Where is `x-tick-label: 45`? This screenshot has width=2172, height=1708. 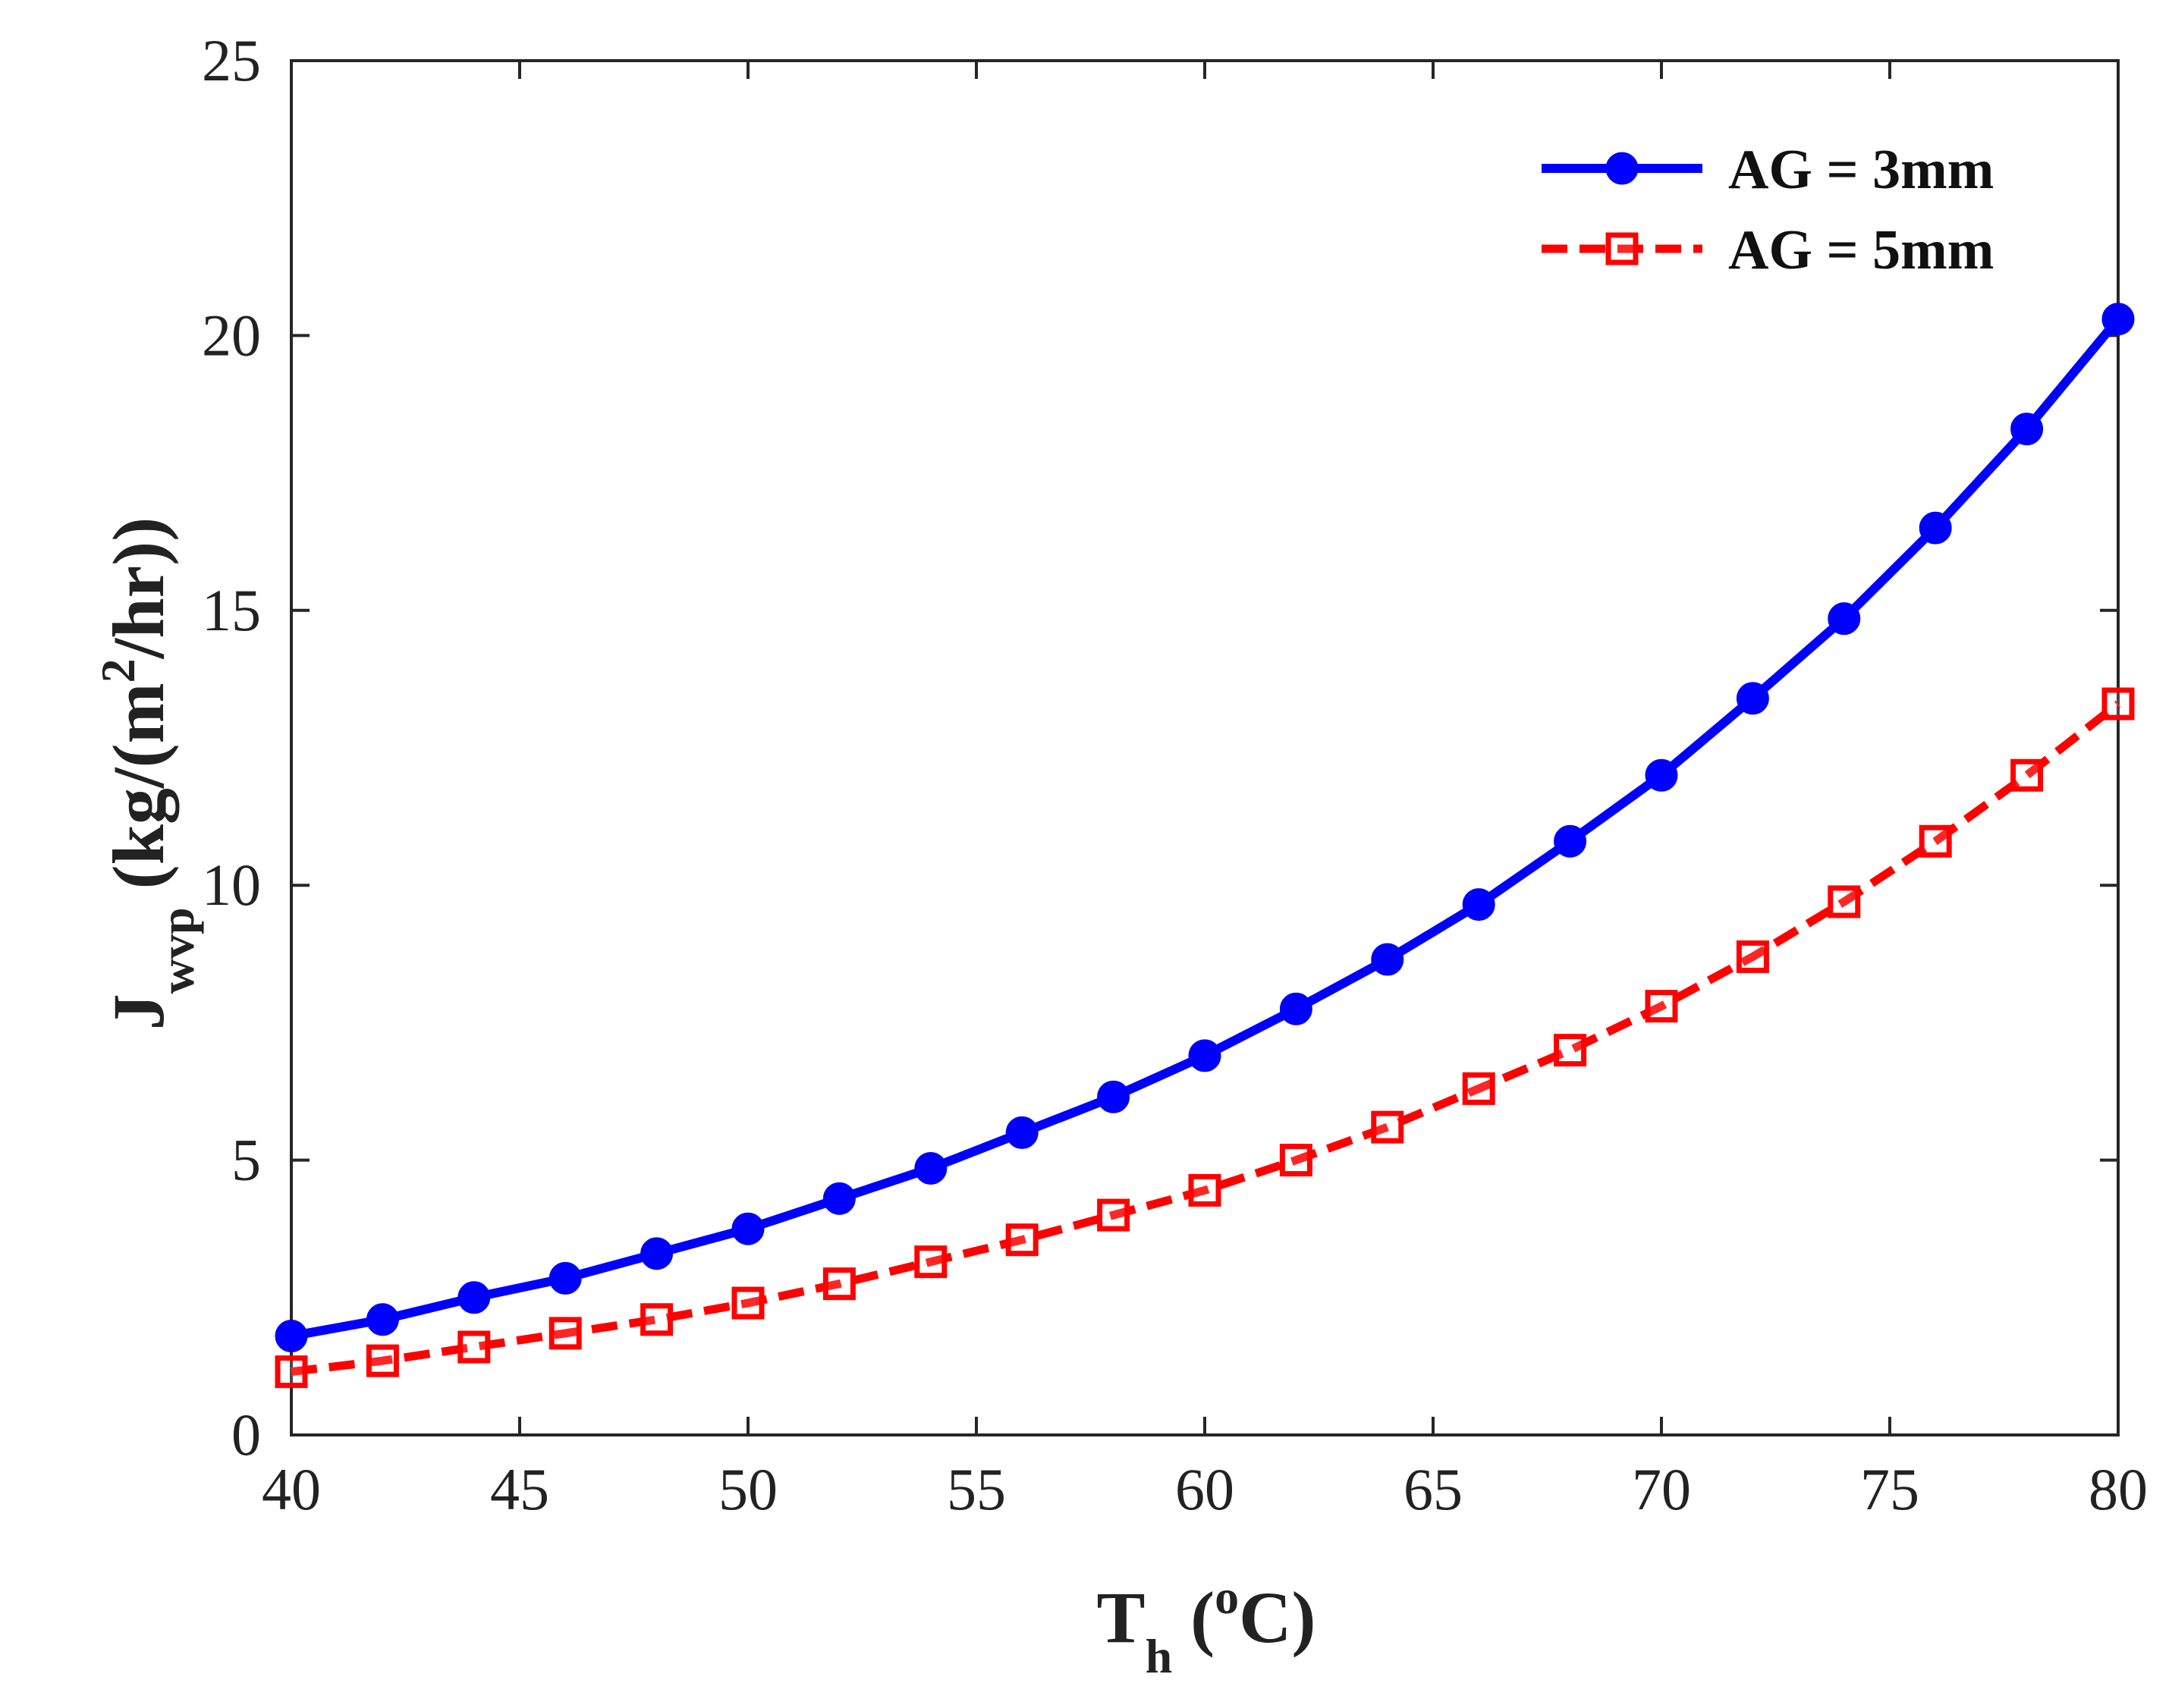
x-tick-label: 45 is located at coordinates (519, 1489).